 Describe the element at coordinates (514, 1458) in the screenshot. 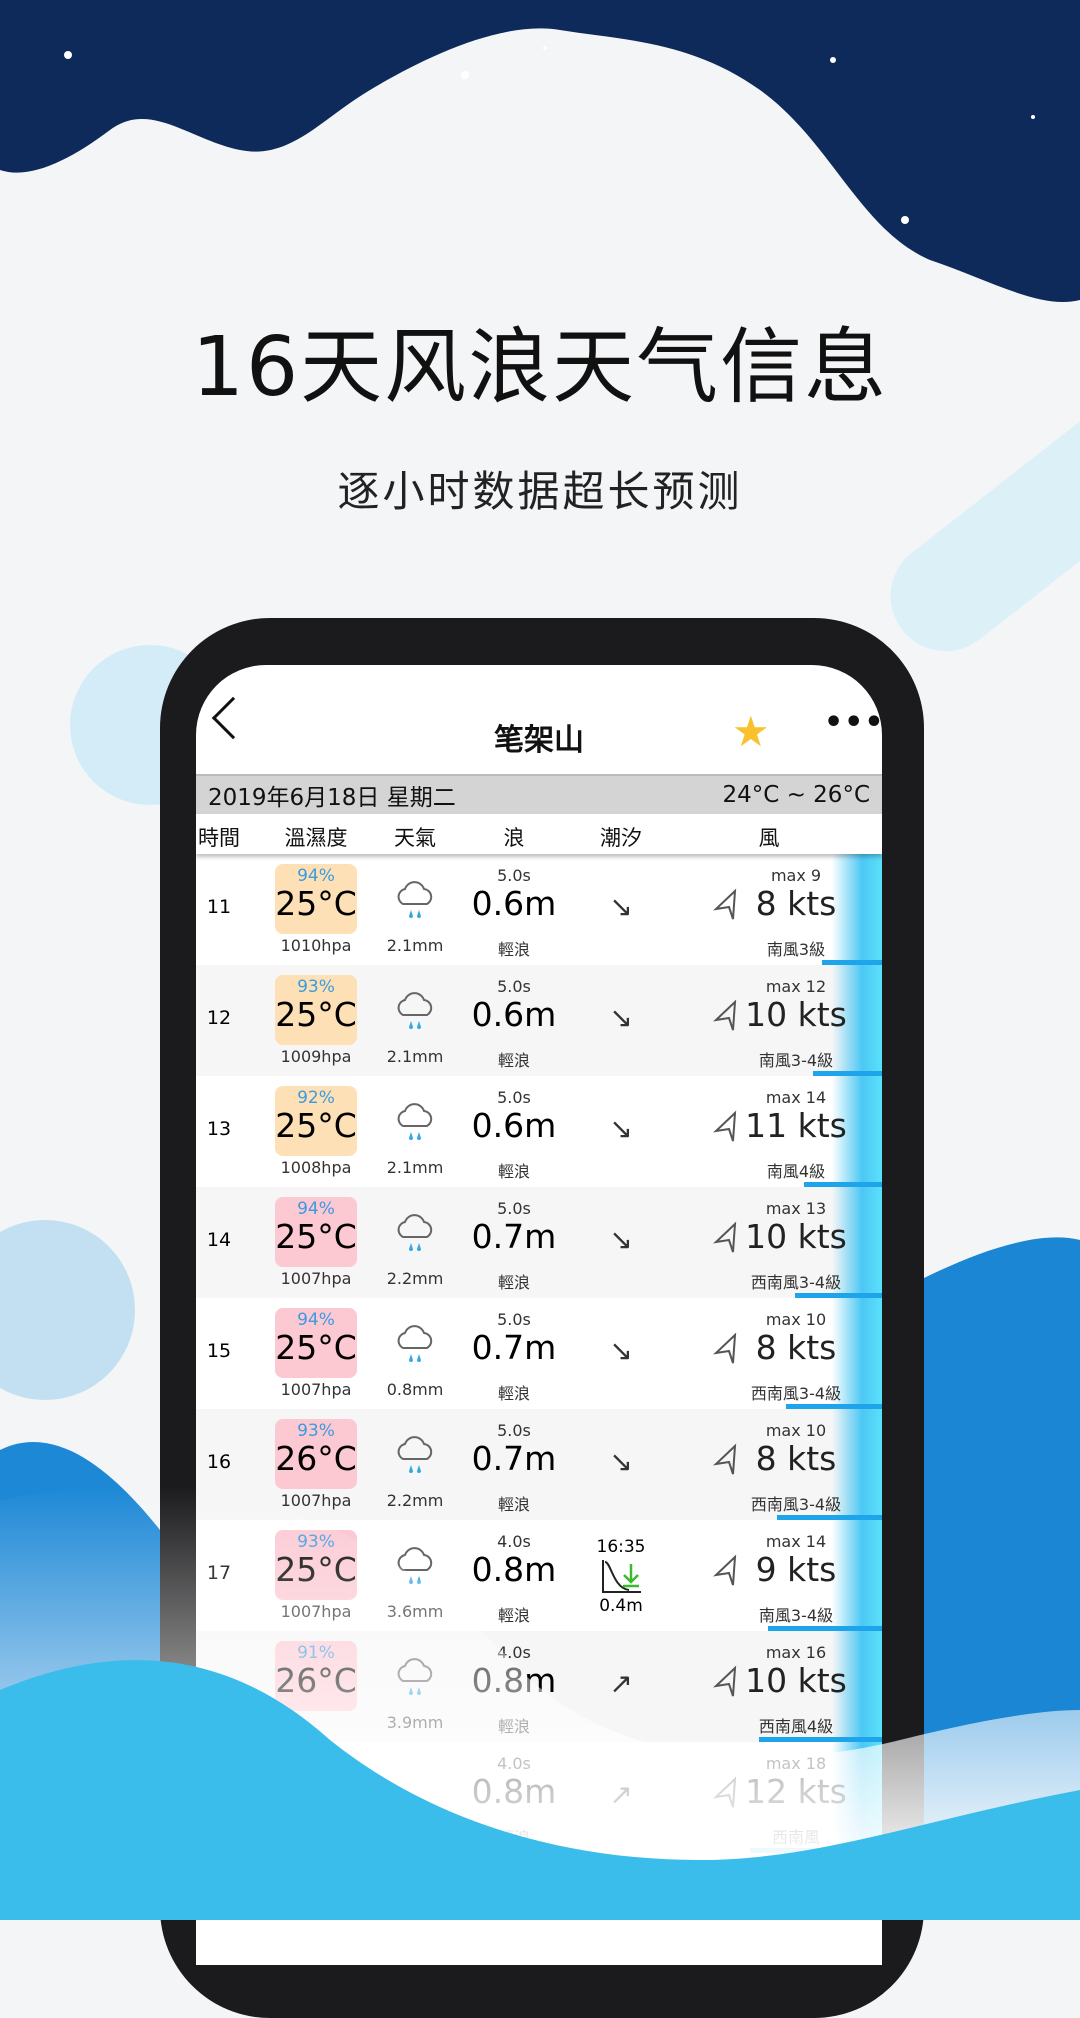

I see `wave-height: 0.7m` at that location.